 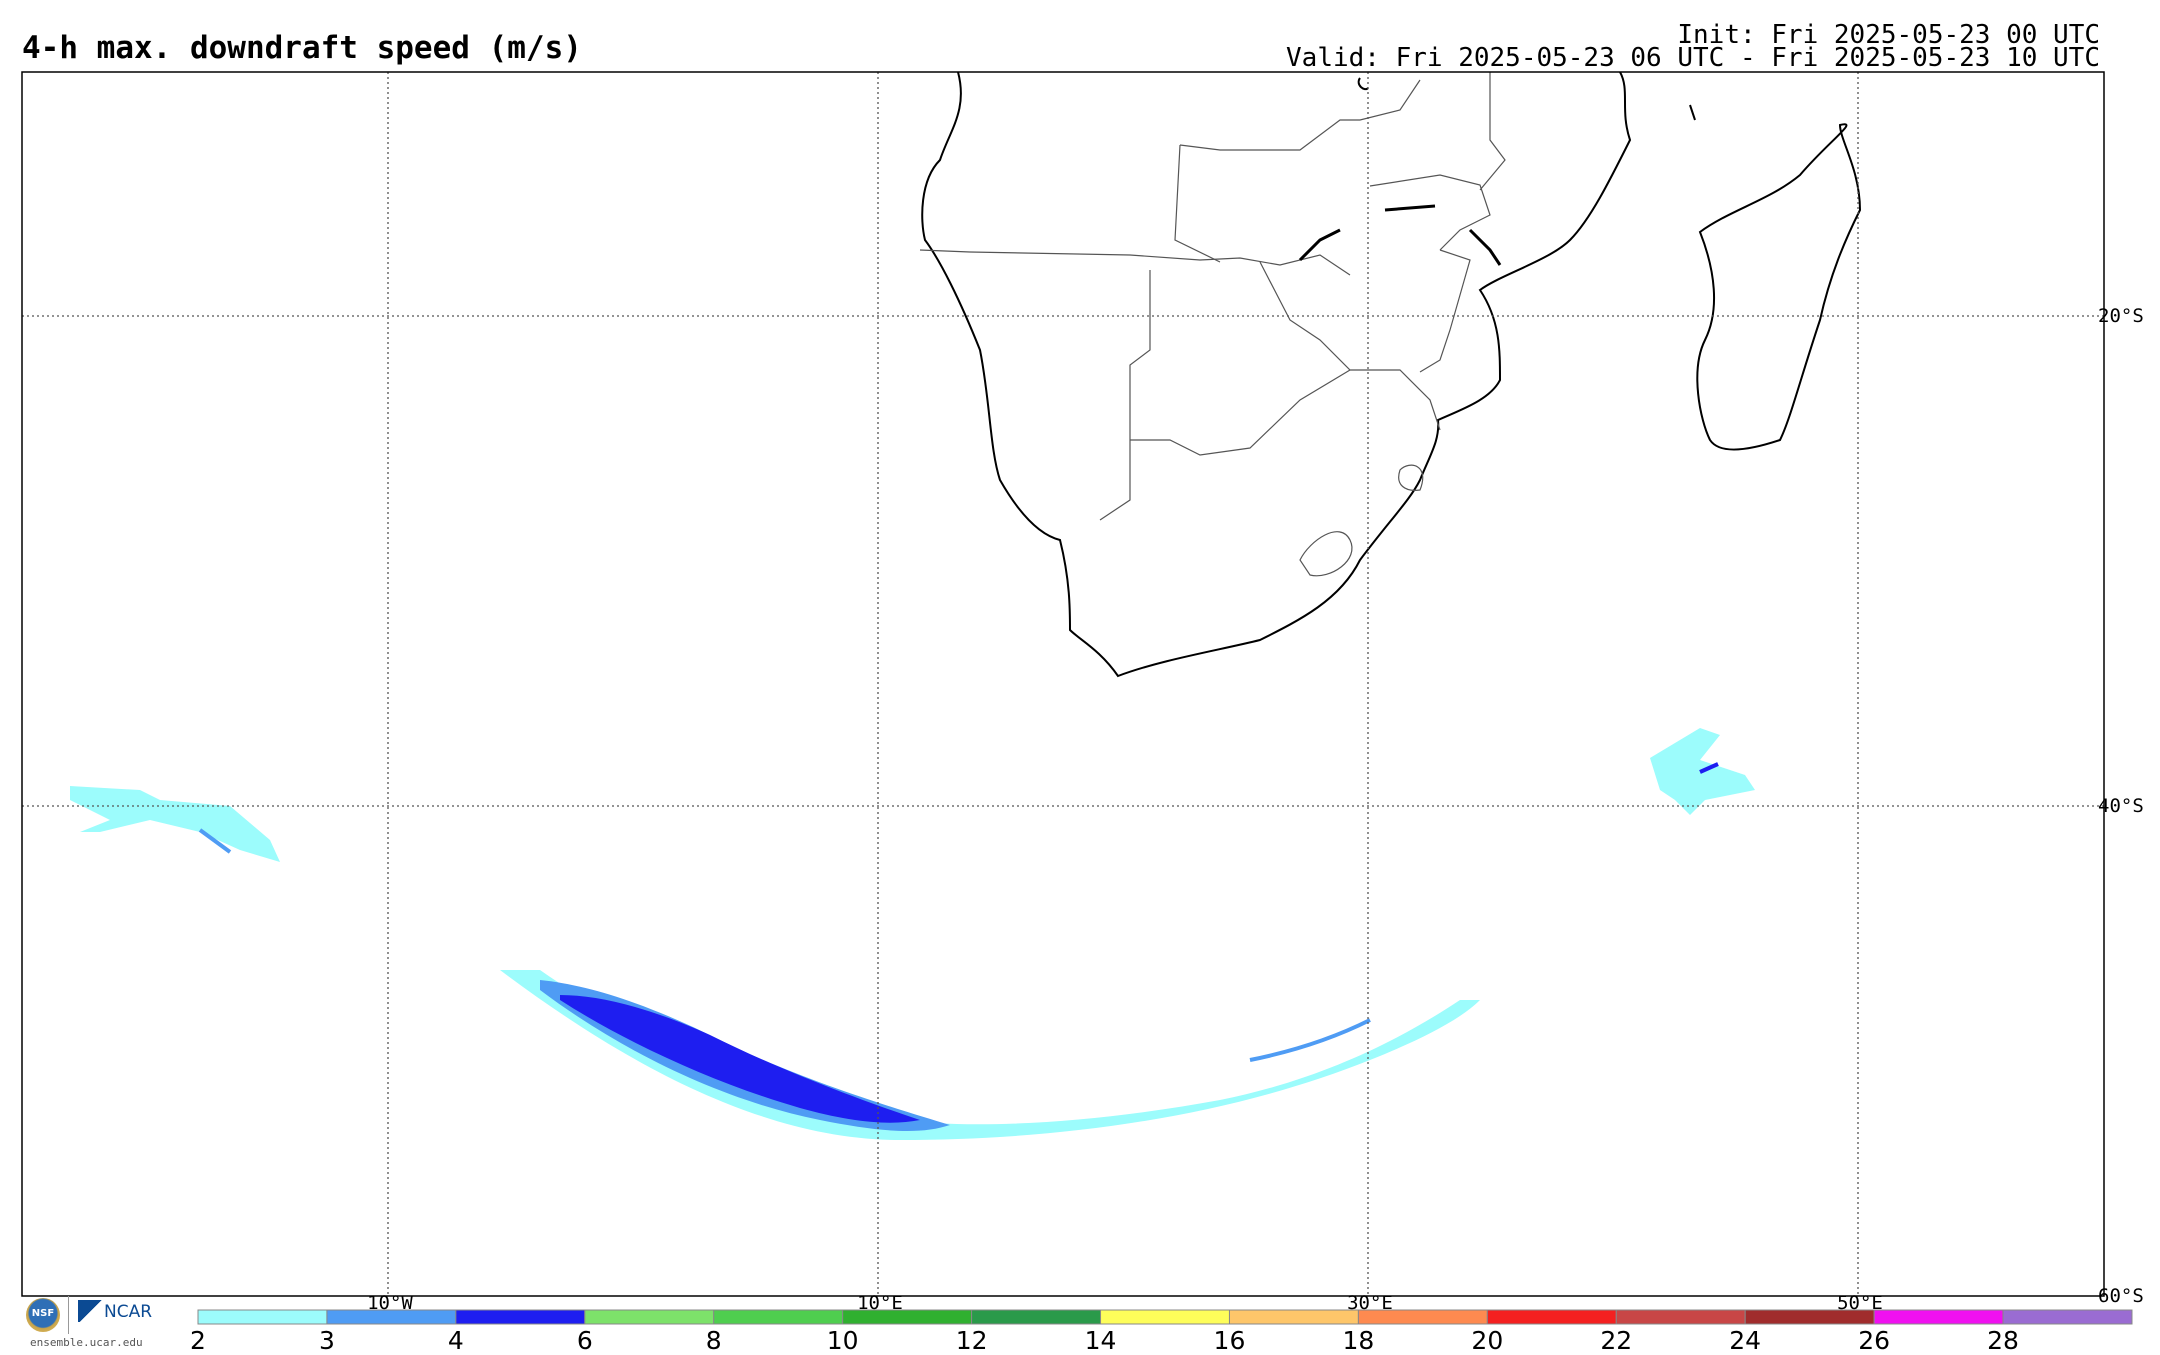 What do you see at coordinates (1370, 1303) in the screenshot?
I see `lon-label-30e: 30°E` at bounding box center [1370, 1303].